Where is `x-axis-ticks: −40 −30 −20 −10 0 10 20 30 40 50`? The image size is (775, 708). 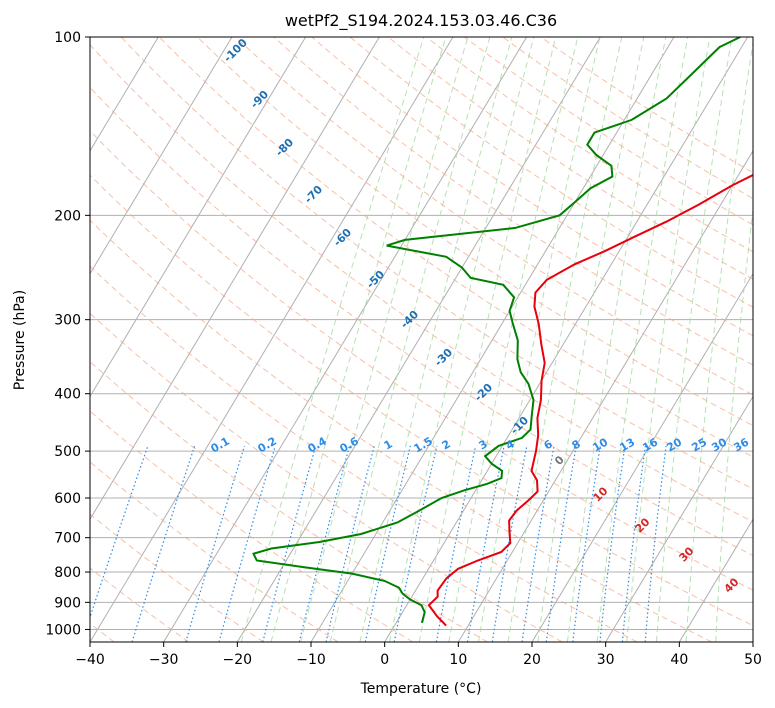
x-axis-ticks: −40 −30 −20 −10 0 10 20 30 40 50 is located at coordinates (418, 655).